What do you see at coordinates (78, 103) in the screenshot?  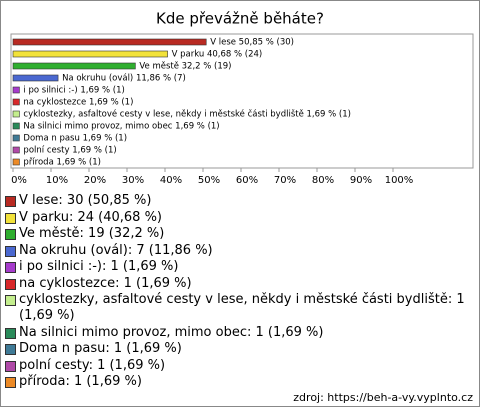 I see `value-label: na cyklostezce 1,69 % (1)` at bounding box center [78, 103].